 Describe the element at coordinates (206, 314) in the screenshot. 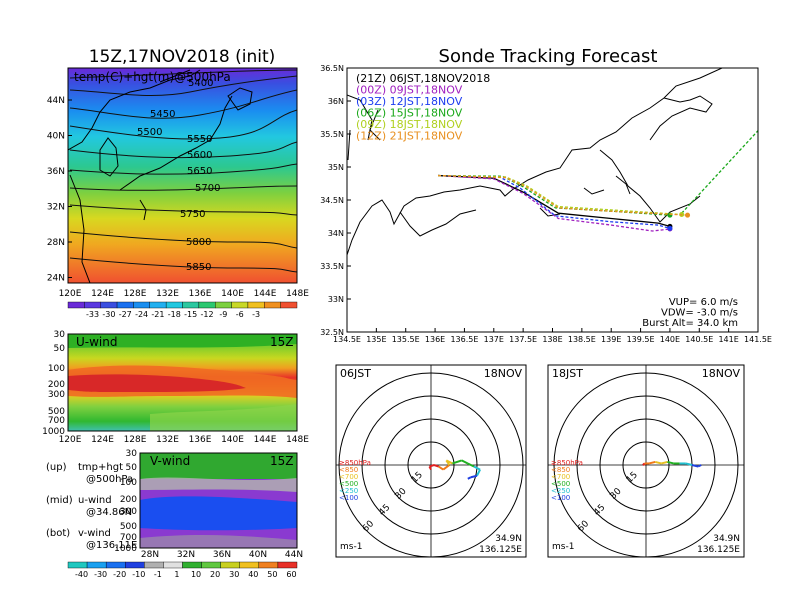

I see `colorbar-tick: -12` at that location.